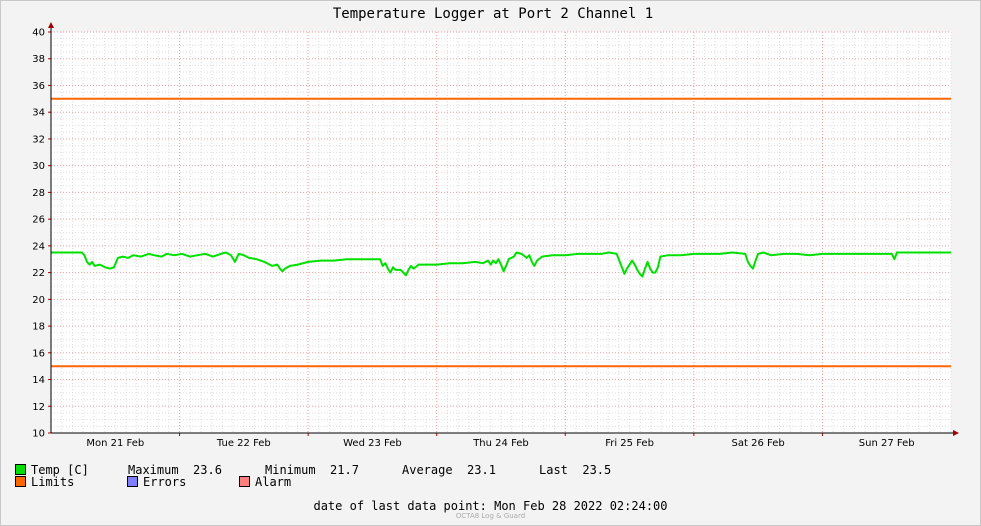 This screenshot has width=981, height=526. I want to click on min-value: 21.7, so click(344, 470).